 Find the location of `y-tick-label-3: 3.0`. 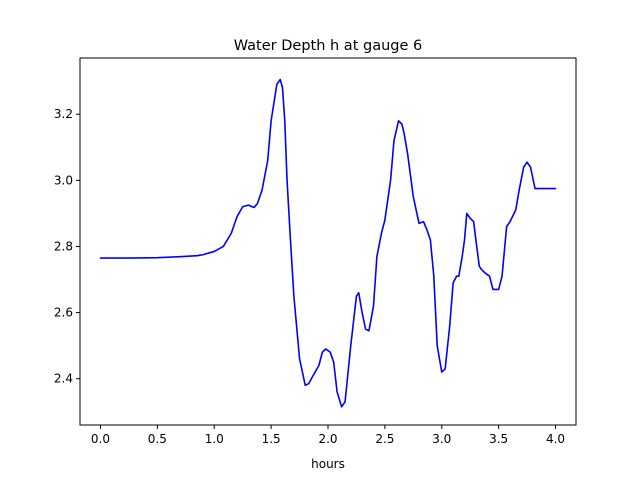

y-tick-label-3: 3.0 is located at coordinates (63, 180).